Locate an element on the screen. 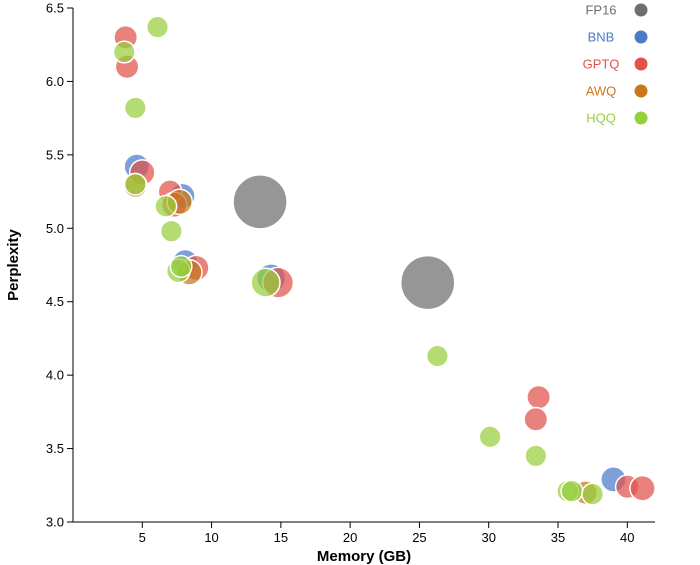 The width and height of the screenshot is (700, 565). y-tick-label: 6.5 is located at coordinates (55, 8).